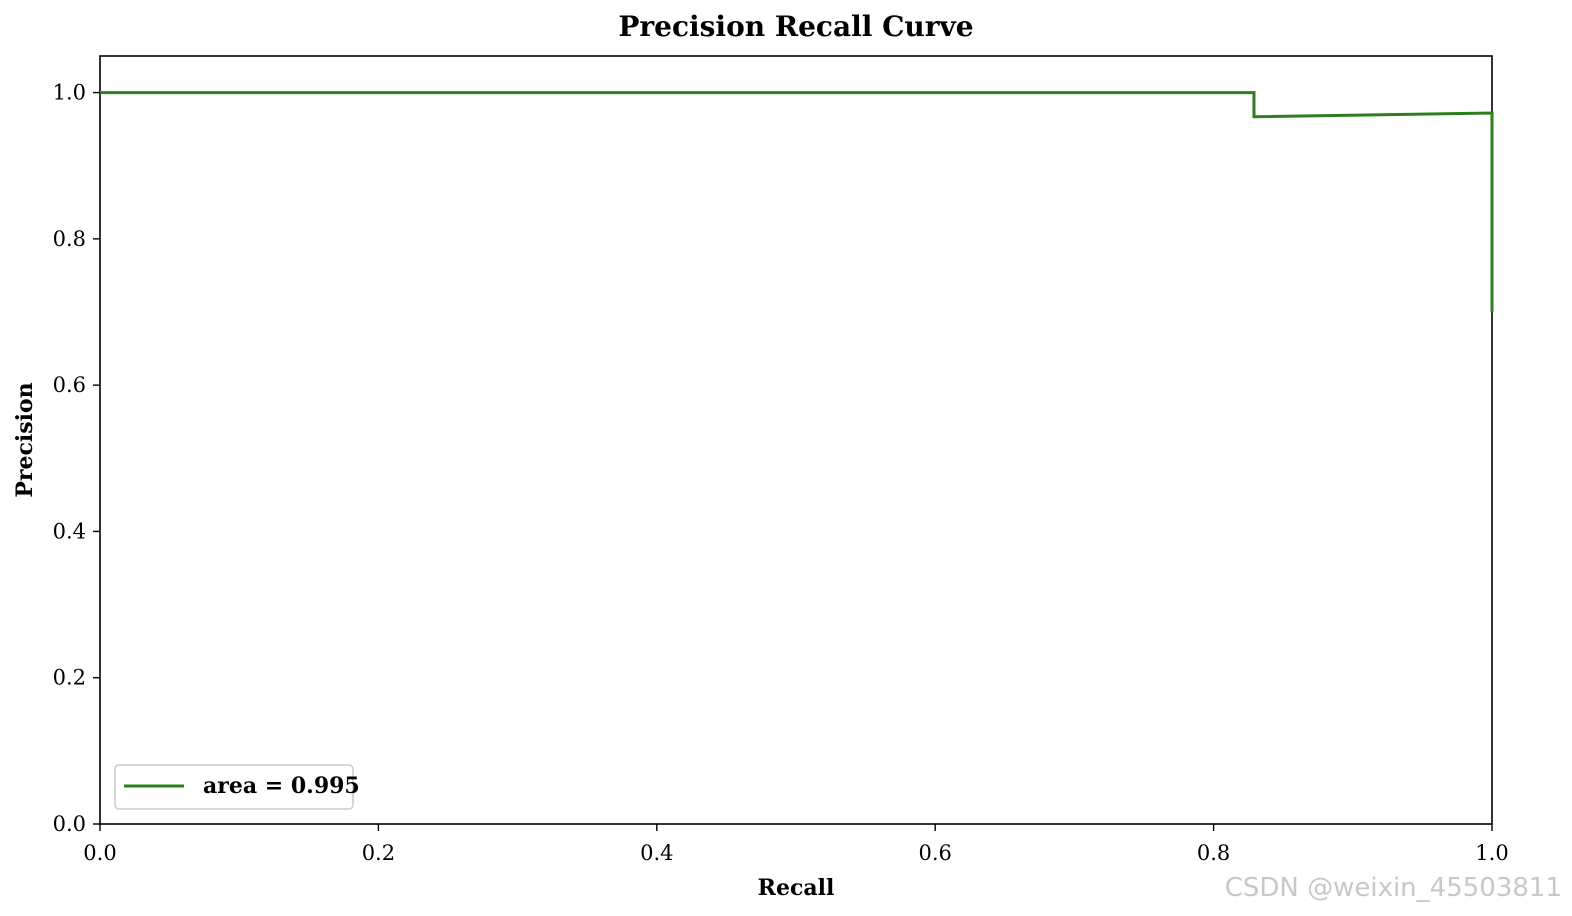 The width and height of the screenshot is (1572, 916). Describe the element at coordinates (69, 678) in the screenshot. I see `y-tick-label: 0.2` at that location.